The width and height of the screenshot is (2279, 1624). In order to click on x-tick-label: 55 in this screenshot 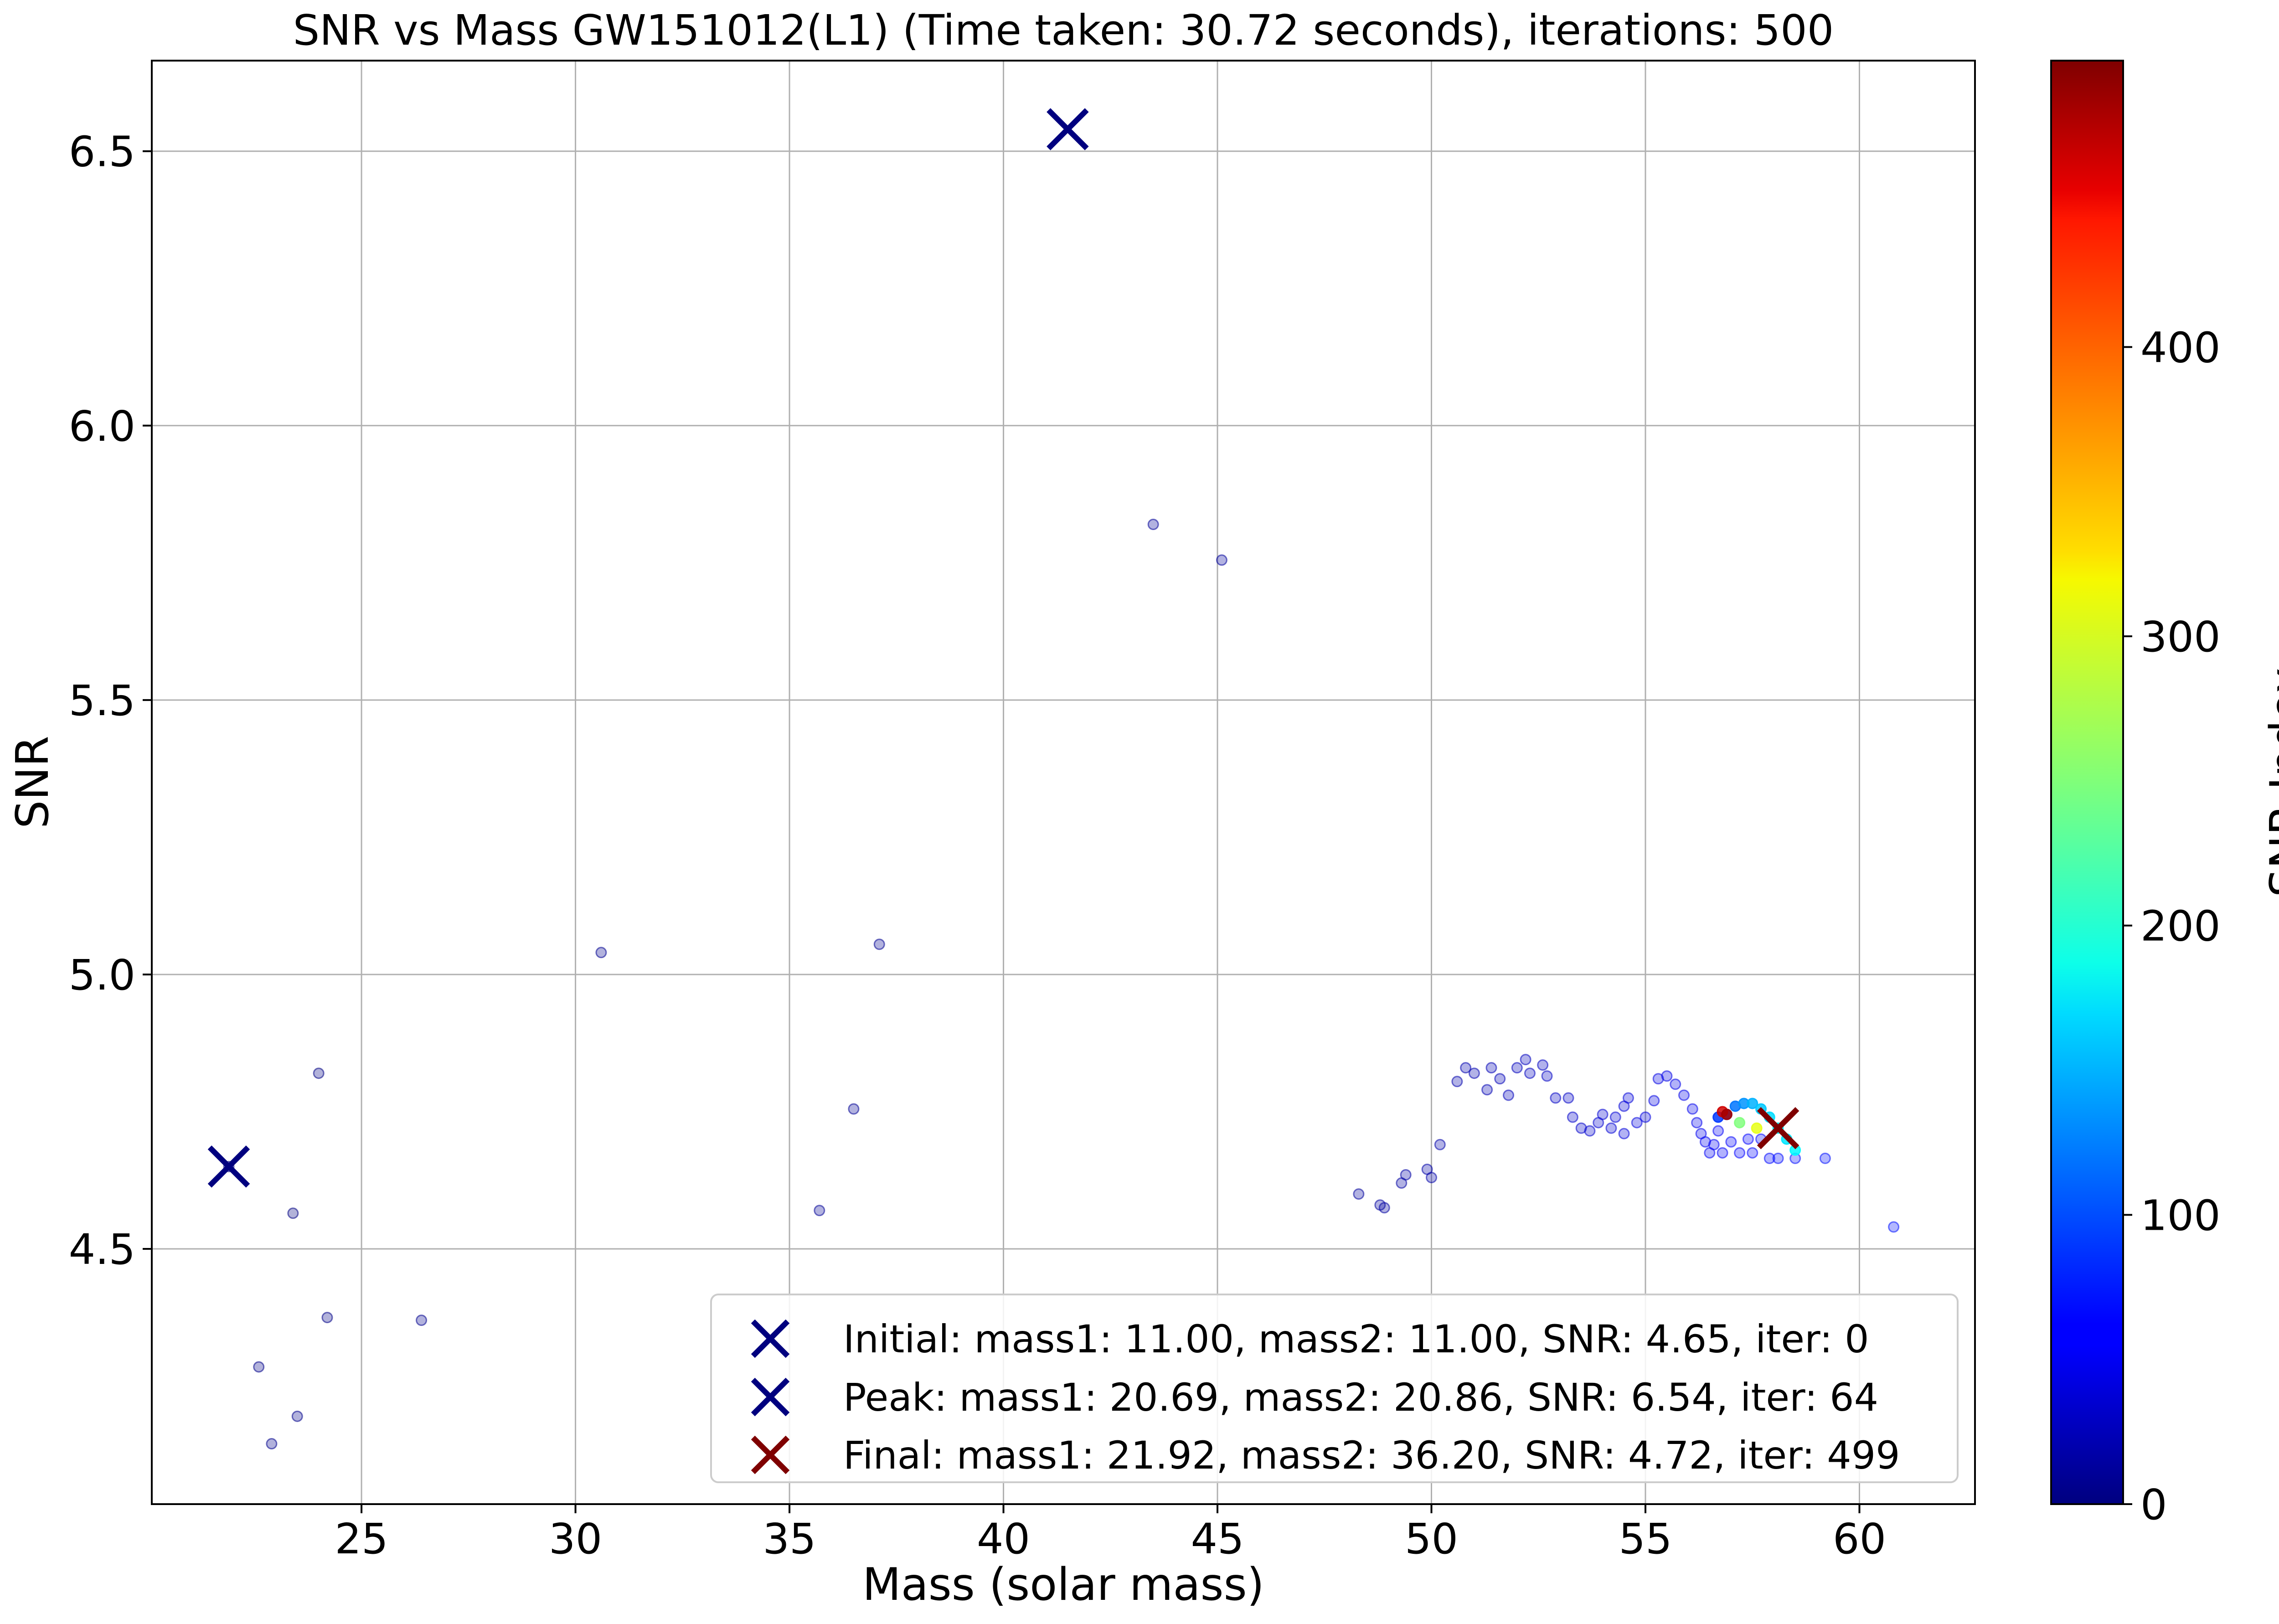, I will do `click(1645, 1539)`.